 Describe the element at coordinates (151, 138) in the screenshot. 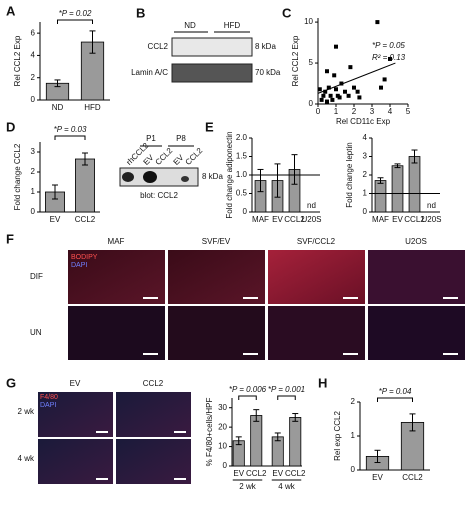

I see `passage-label: P1` at that location.